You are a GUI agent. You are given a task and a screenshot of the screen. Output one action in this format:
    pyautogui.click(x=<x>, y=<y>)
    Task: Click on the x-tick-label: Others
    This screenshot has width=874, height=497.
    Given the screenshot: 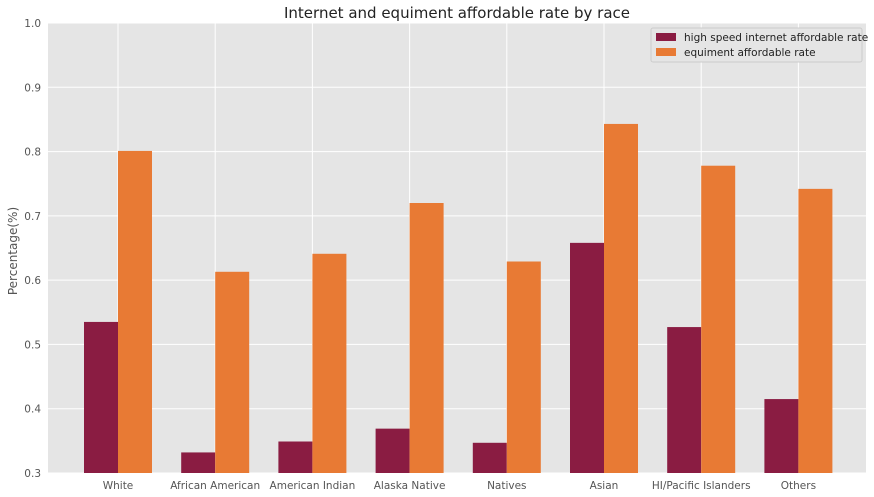 What is the action you would take?
    pyautogui.click(x=798, y=486)
    